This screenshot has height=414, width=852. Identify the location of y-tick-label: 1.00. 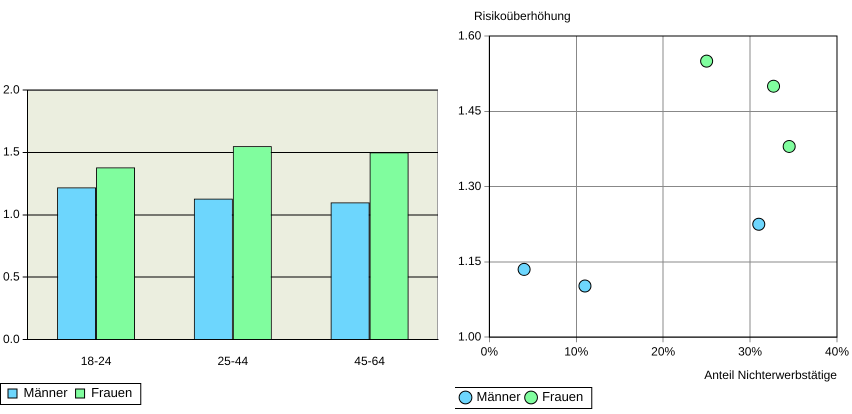
(470, 337).